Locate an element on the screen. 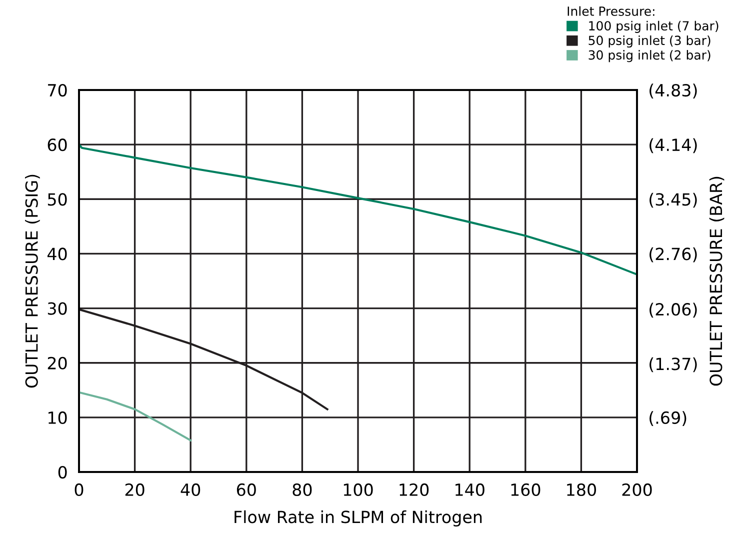  x-axis-title: Flow Rate in SLPM of Nitrogen is located at coordinates (358, 518).